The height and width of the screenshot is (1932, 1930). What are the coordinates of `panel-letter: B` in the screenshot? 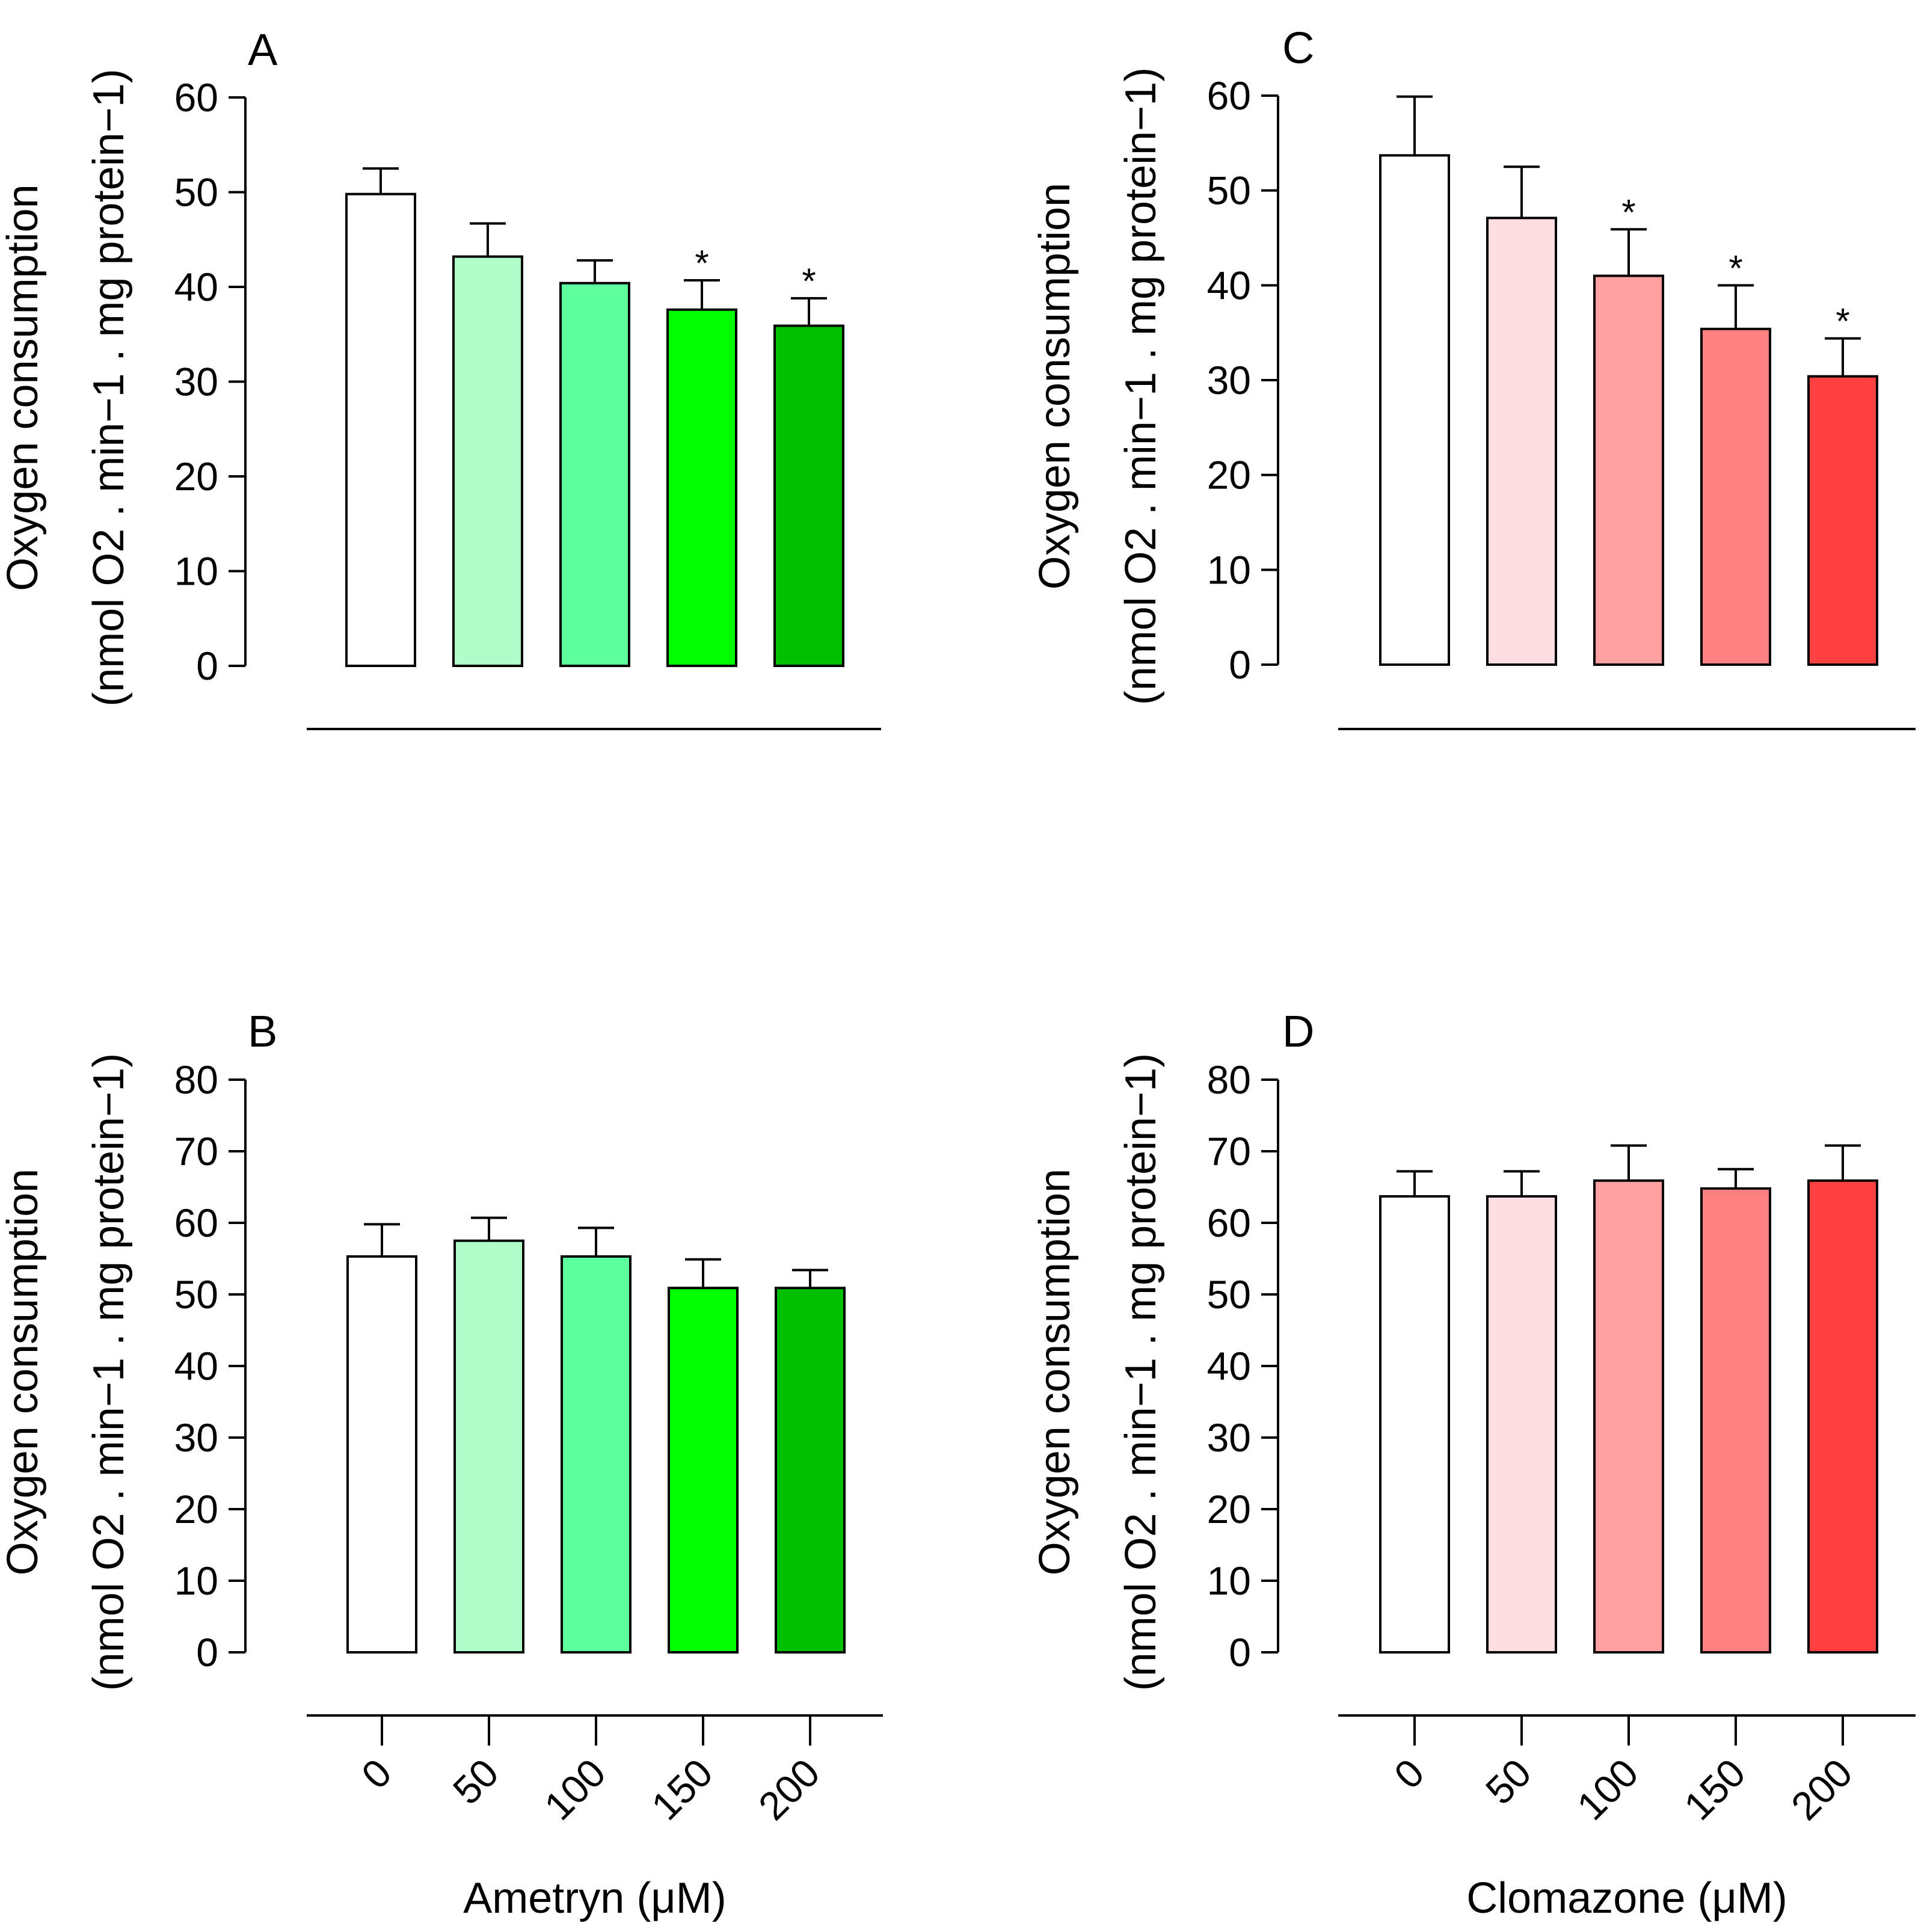 It's located at (262, 1031).